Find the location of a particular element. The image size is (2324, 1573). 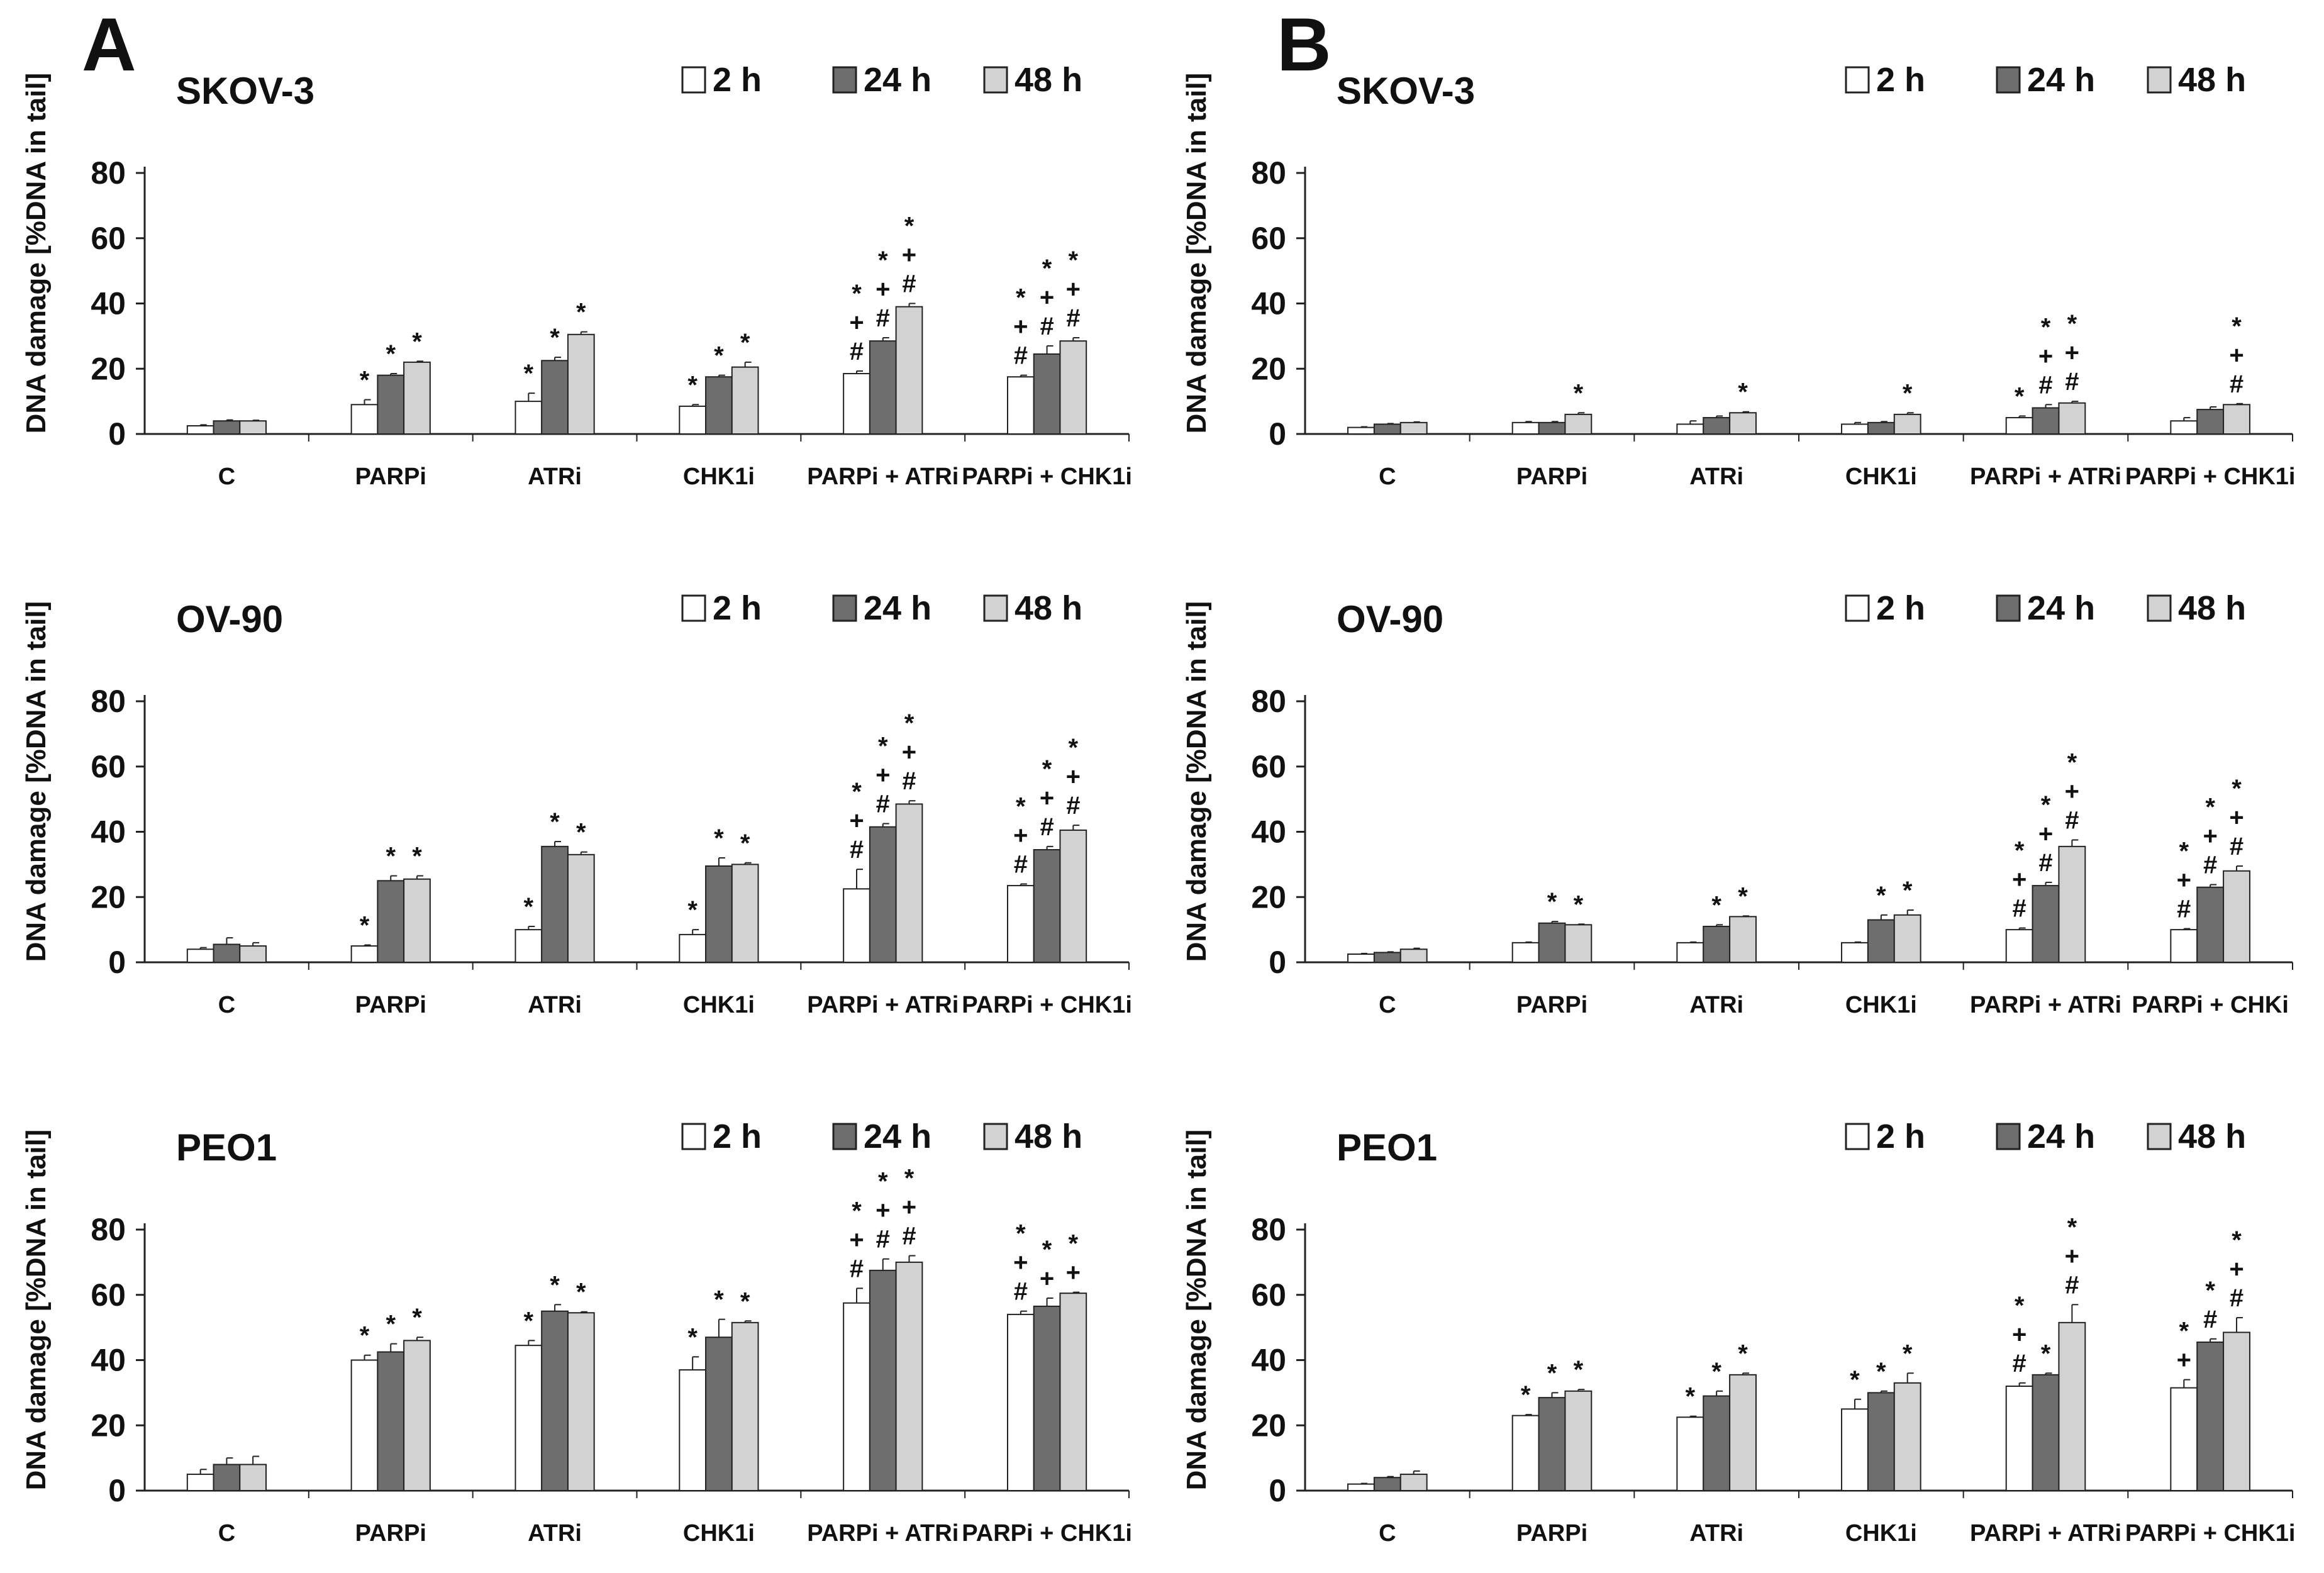

bar-2-h-atri is located at coordinates (1690, 952).